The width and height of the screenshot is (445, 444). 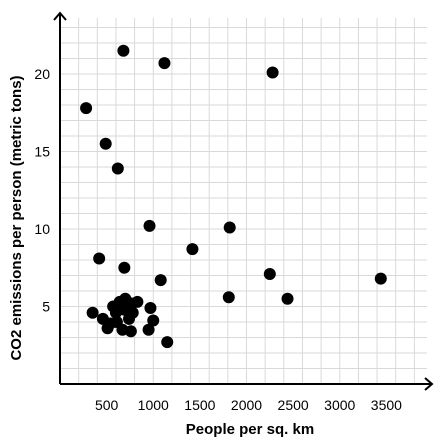 What do you see at coordinates (250, 429) in the screenshot?
I see `x-axis-title: People per sq. km` at bounding box center [250, 429].